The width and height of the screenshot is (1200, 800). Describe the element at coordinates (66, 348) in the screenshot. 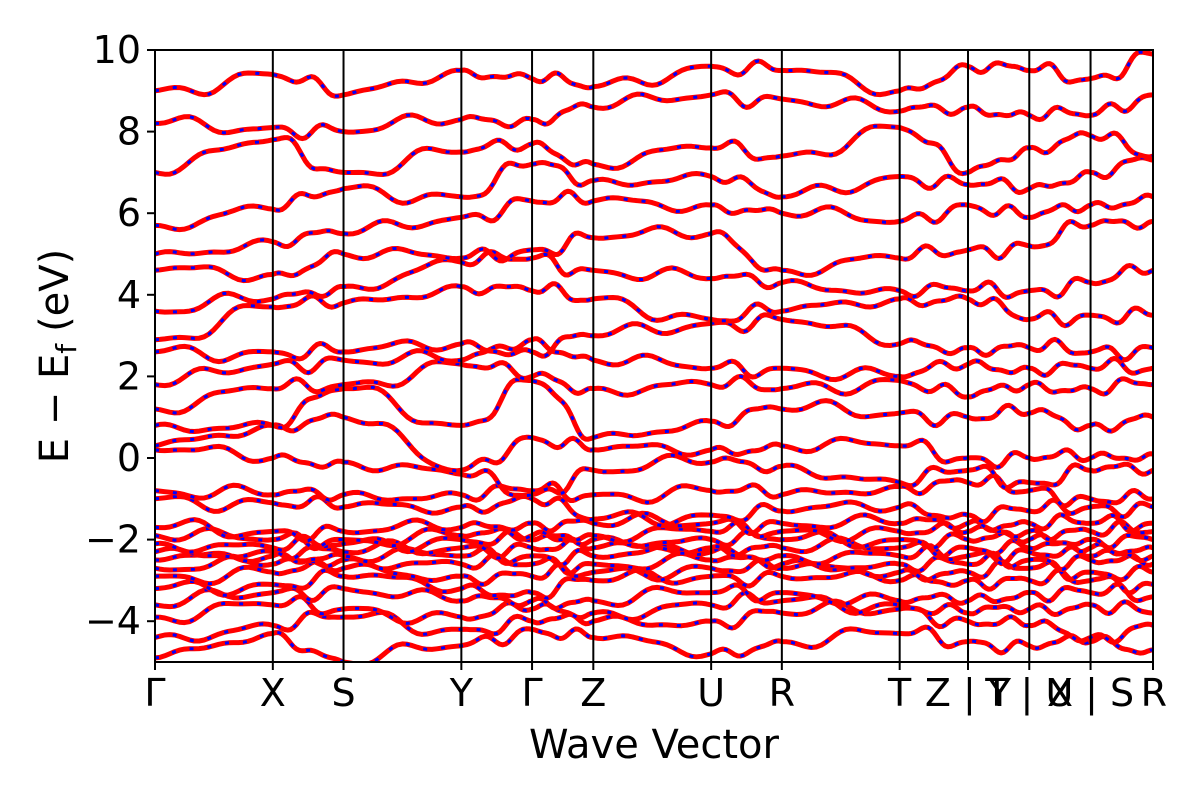

I see `y-axis-label-subscript: f` at that location.